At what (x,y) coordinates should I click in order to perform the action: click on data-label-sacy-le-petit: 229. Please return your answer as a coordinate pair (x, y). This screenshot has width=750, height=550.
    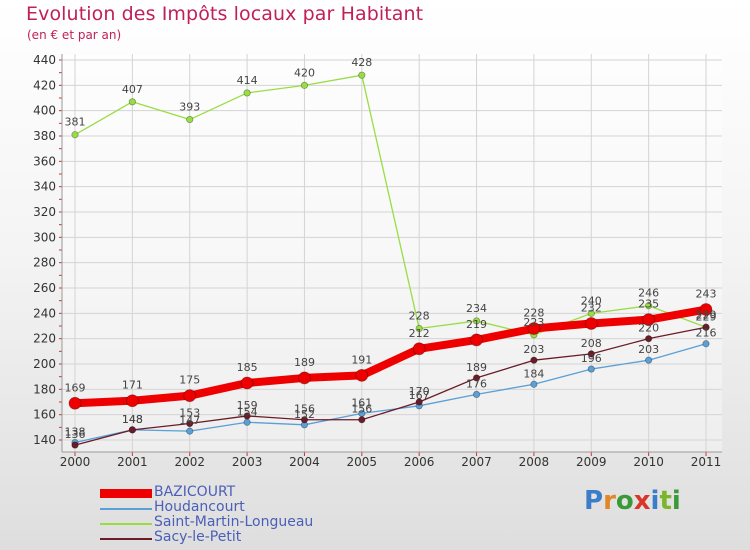
    Looking at the image, I should click on (706, 316).